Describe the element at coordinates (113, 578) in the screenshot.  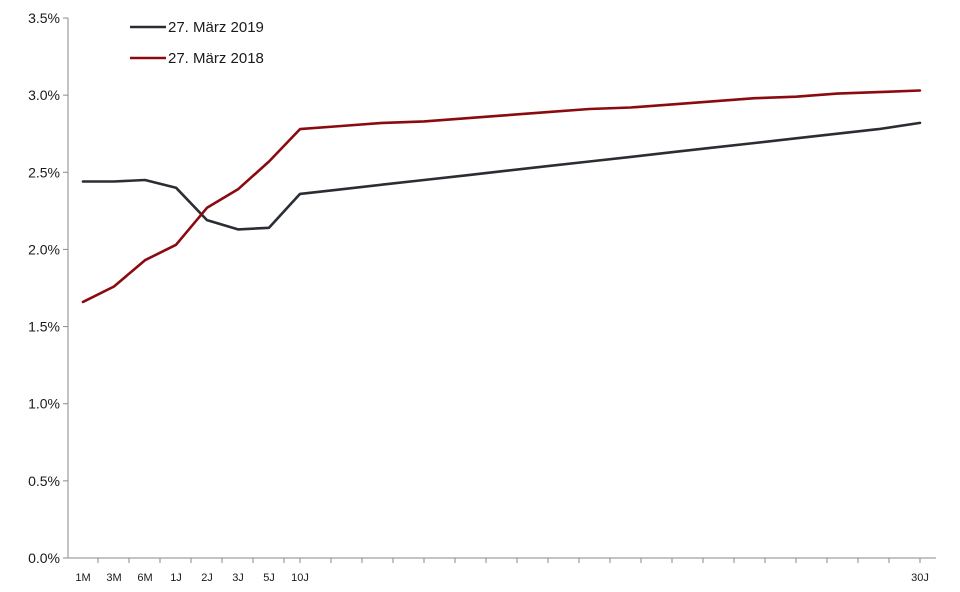
I see `x-tick-label: 3M` at that location.